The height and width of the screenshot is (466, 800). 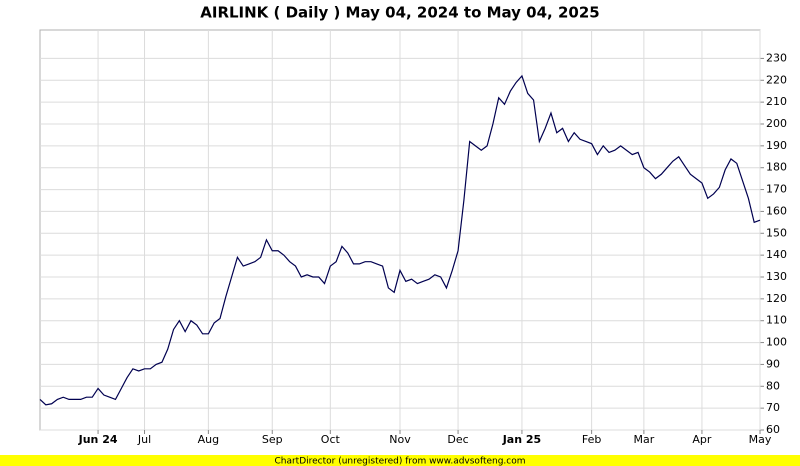 I want to click on x-tick-label: Jul, so click(x=144, y=439).